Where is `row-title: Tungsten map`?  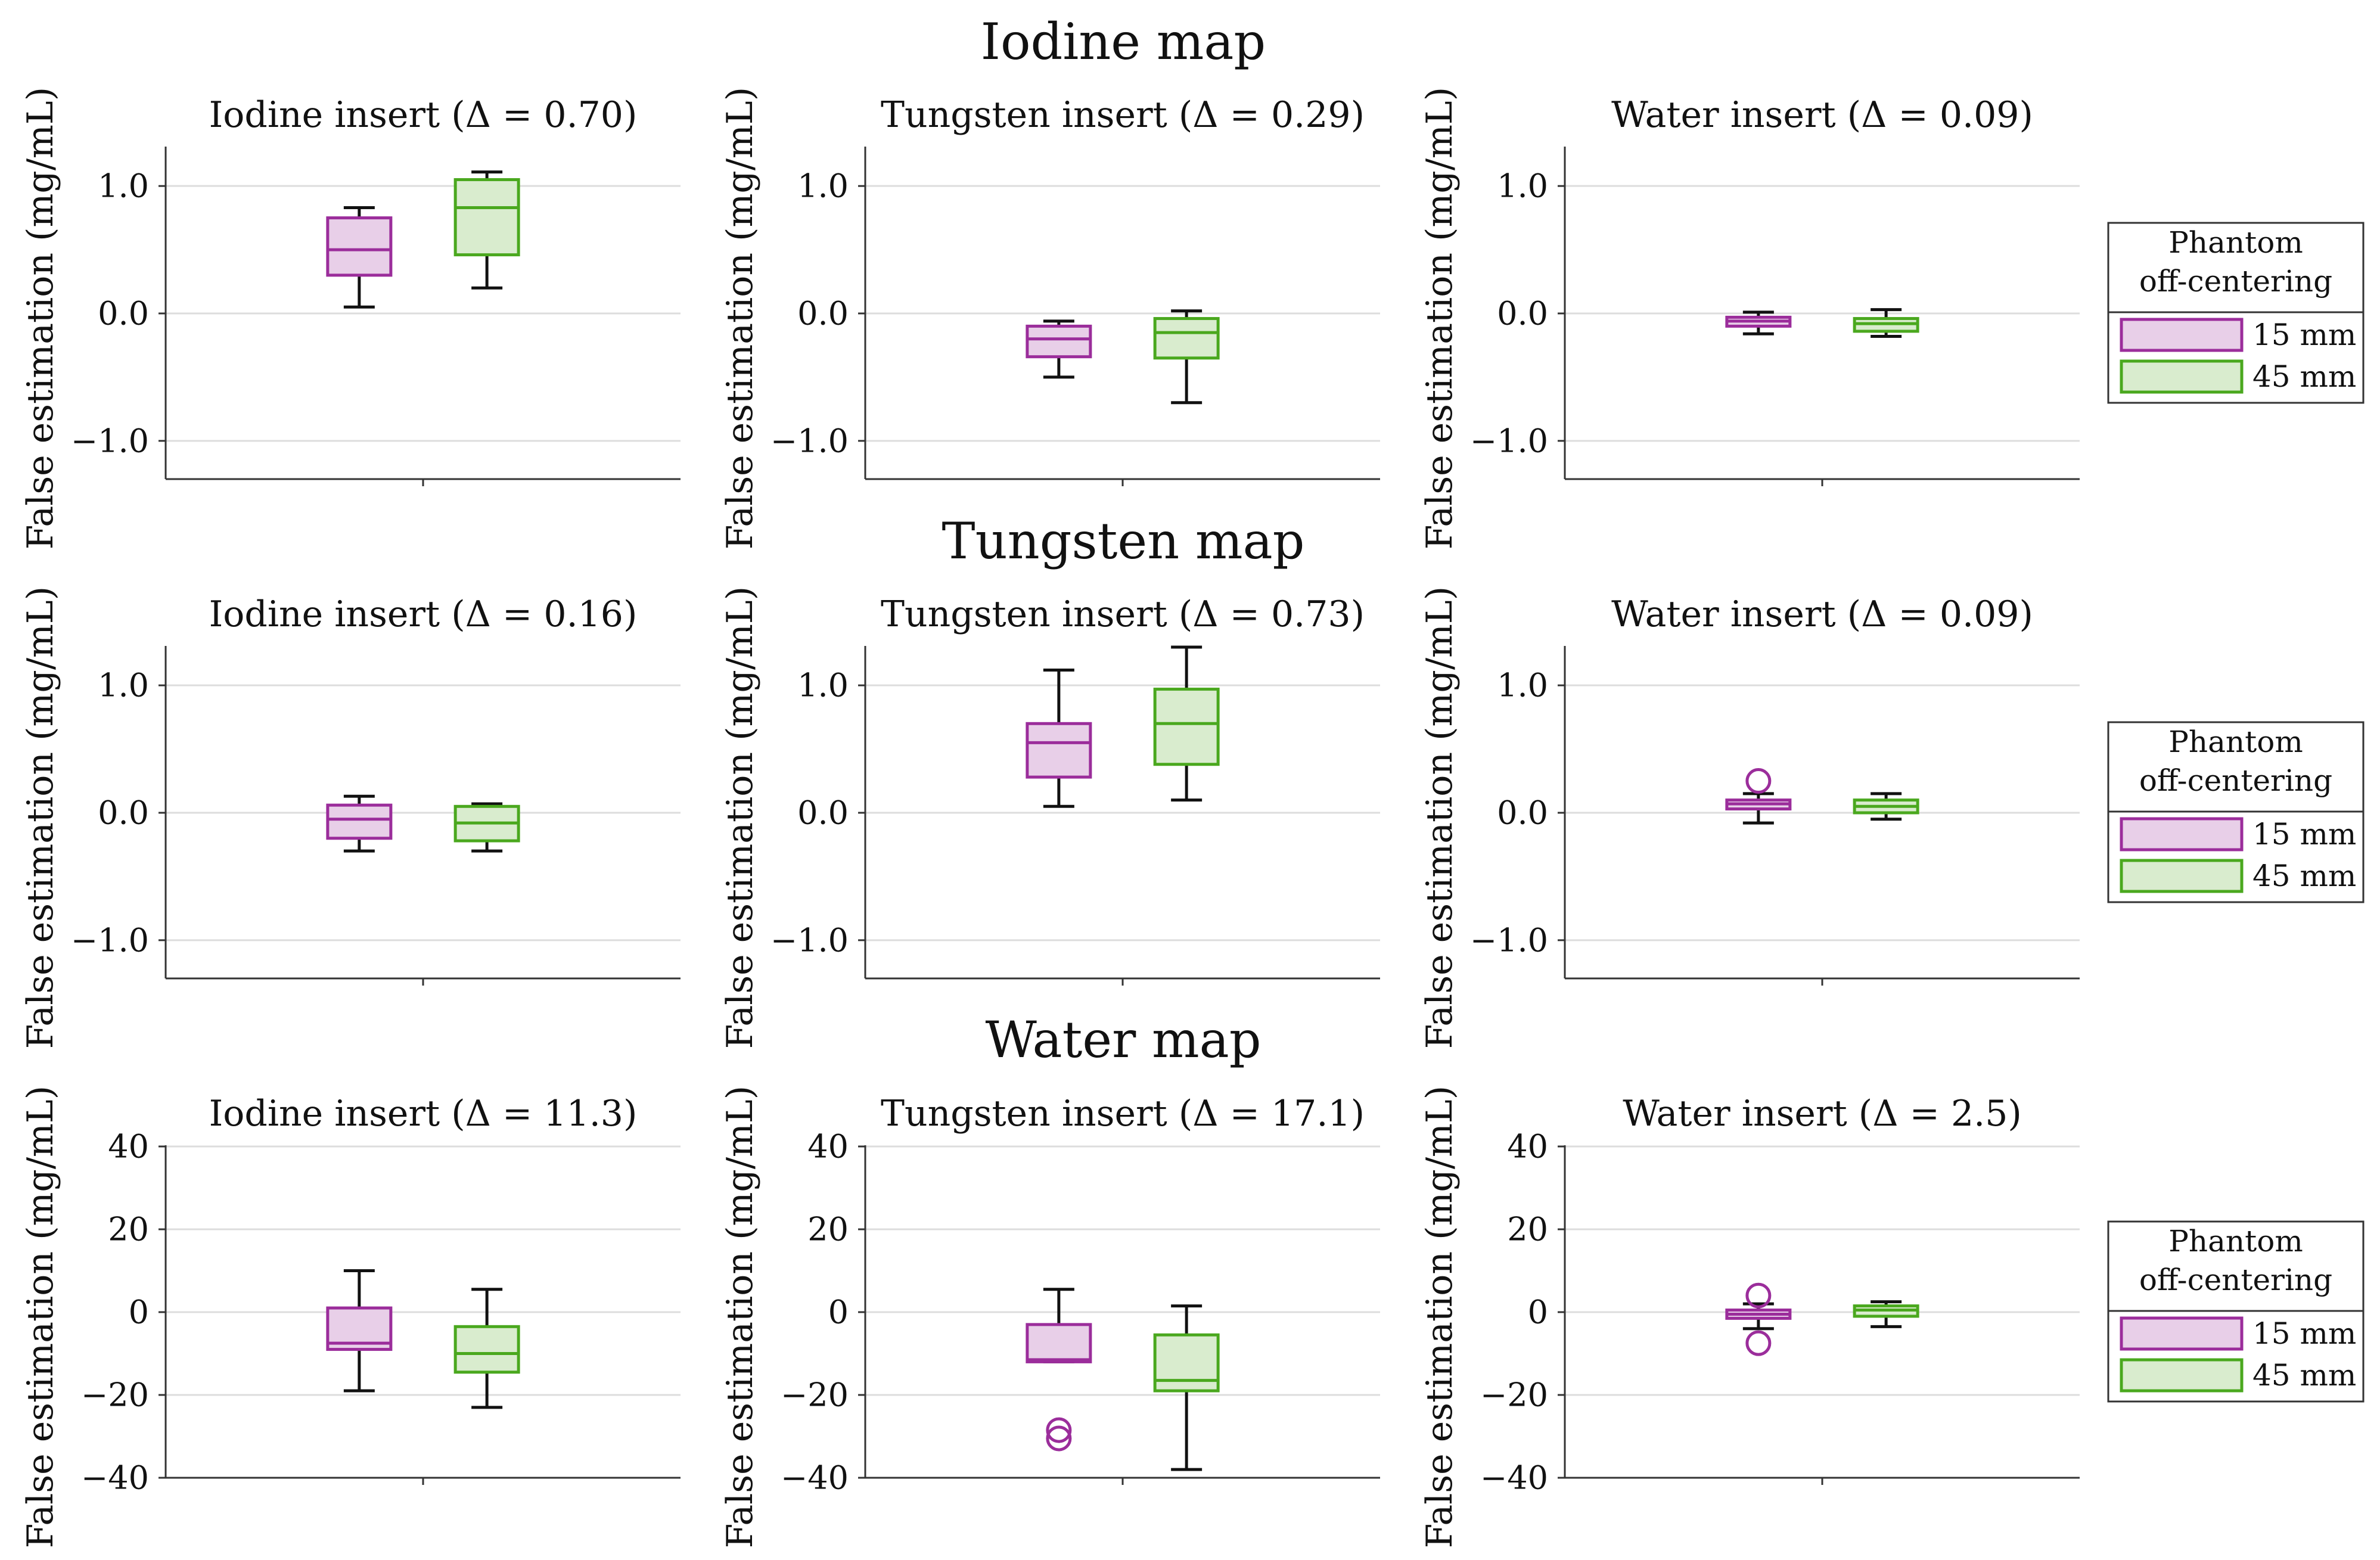 row-title: Tungsten map is located at coordinates (1123, 541).